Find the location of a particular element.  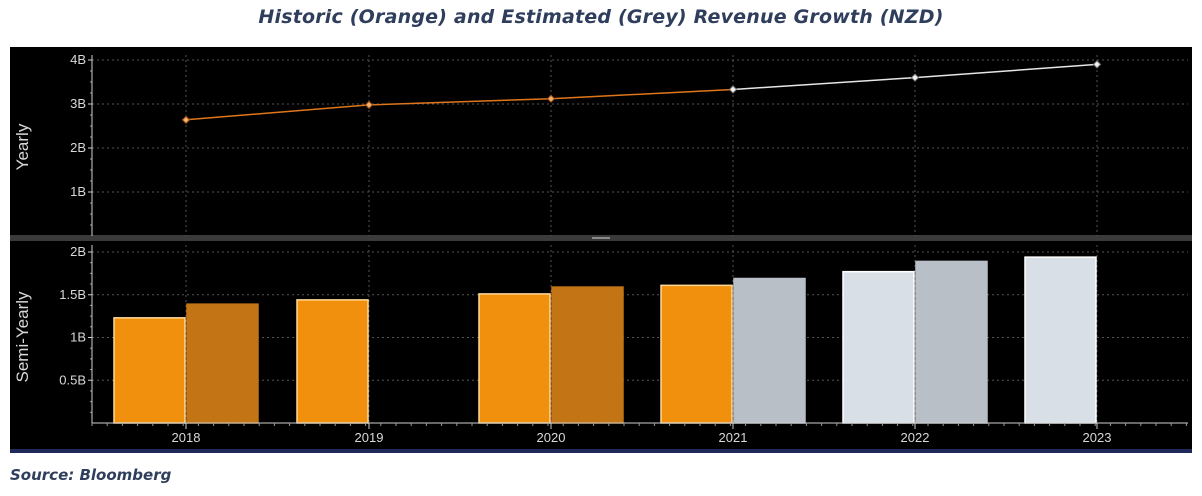

semi-yearly-y-axis-label: Semi-Yearly is located at coordinates (22, 337).